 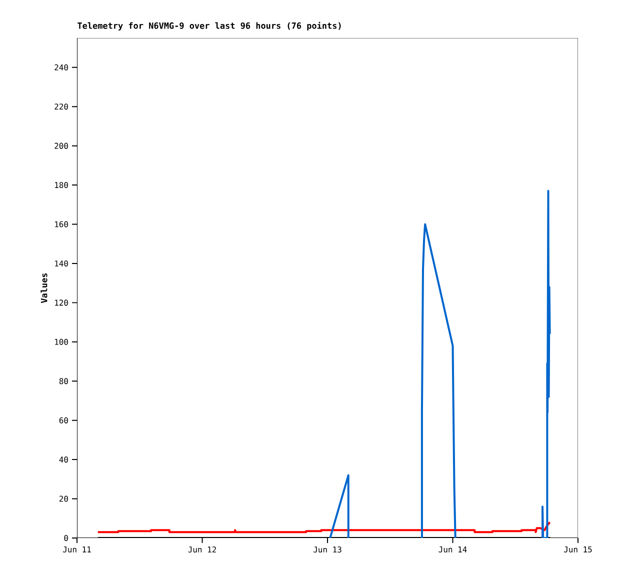 What do you see at coordinates (44, 288) in the screenshot?
I see `y-axis-title: Values` at bounding box center [44, 288].